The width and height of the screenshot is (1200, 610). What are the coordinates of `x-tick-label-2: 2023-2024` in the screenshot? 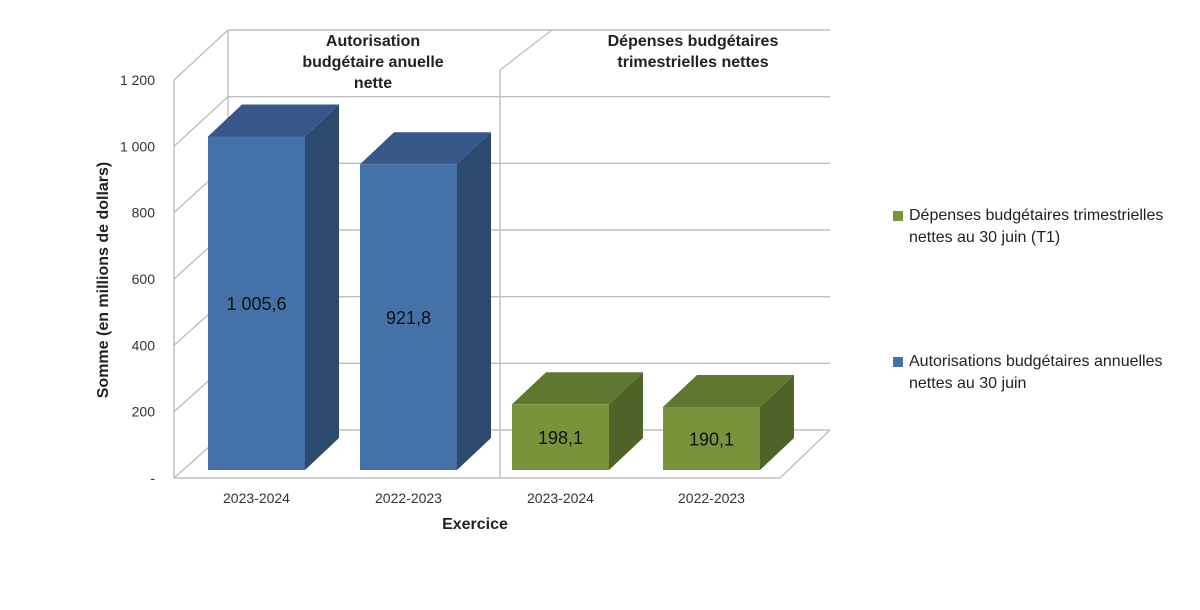 It's located at (560, 498).